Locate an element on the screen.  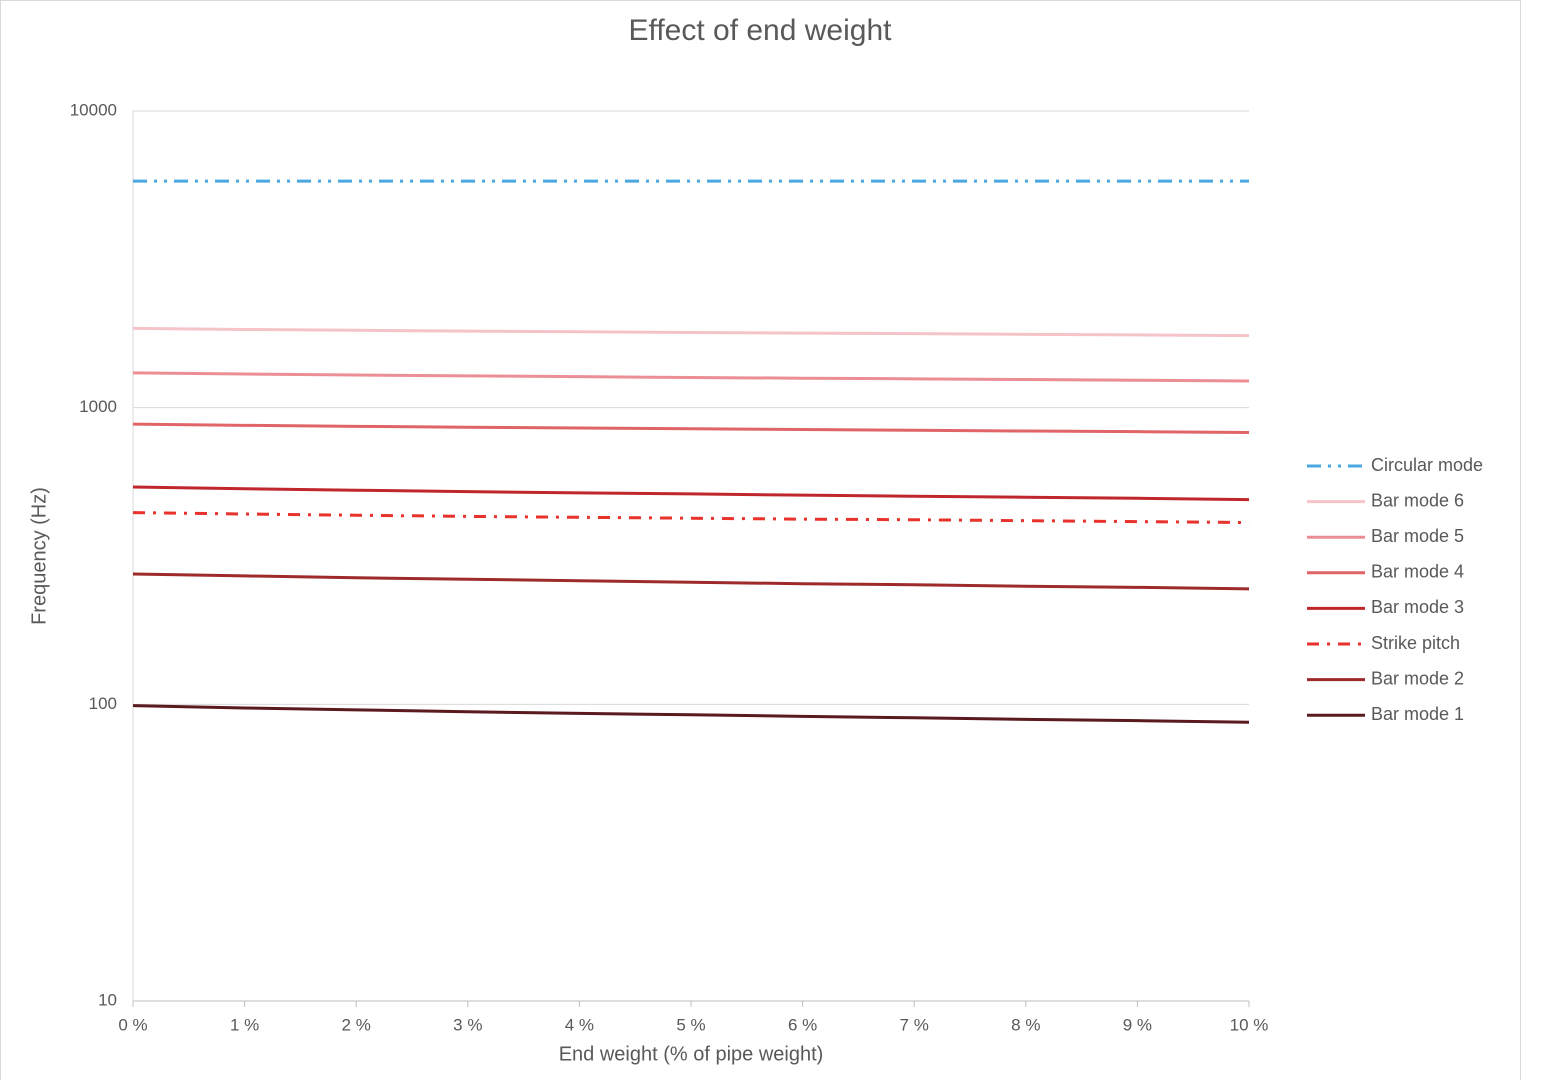
y-tick-label: 1000 is located at coordinates (98, 406).